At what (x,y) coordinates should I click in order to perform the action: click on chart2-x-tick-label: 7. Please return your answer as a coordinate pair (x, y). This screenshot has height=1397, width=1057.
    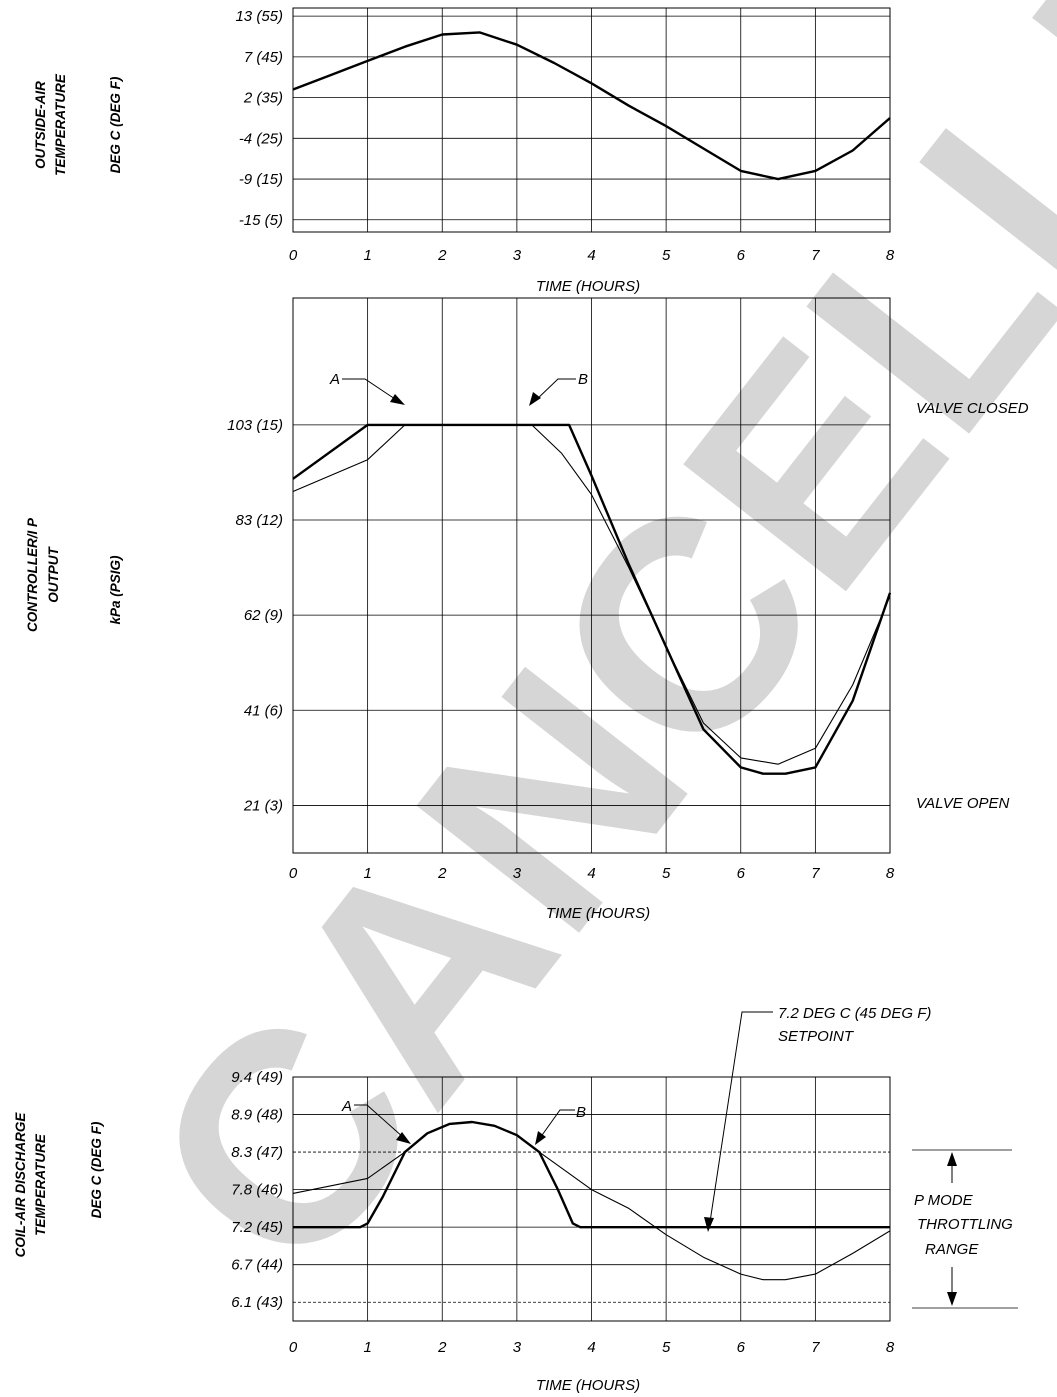
    Looking at the image, I should click on (815, 873).